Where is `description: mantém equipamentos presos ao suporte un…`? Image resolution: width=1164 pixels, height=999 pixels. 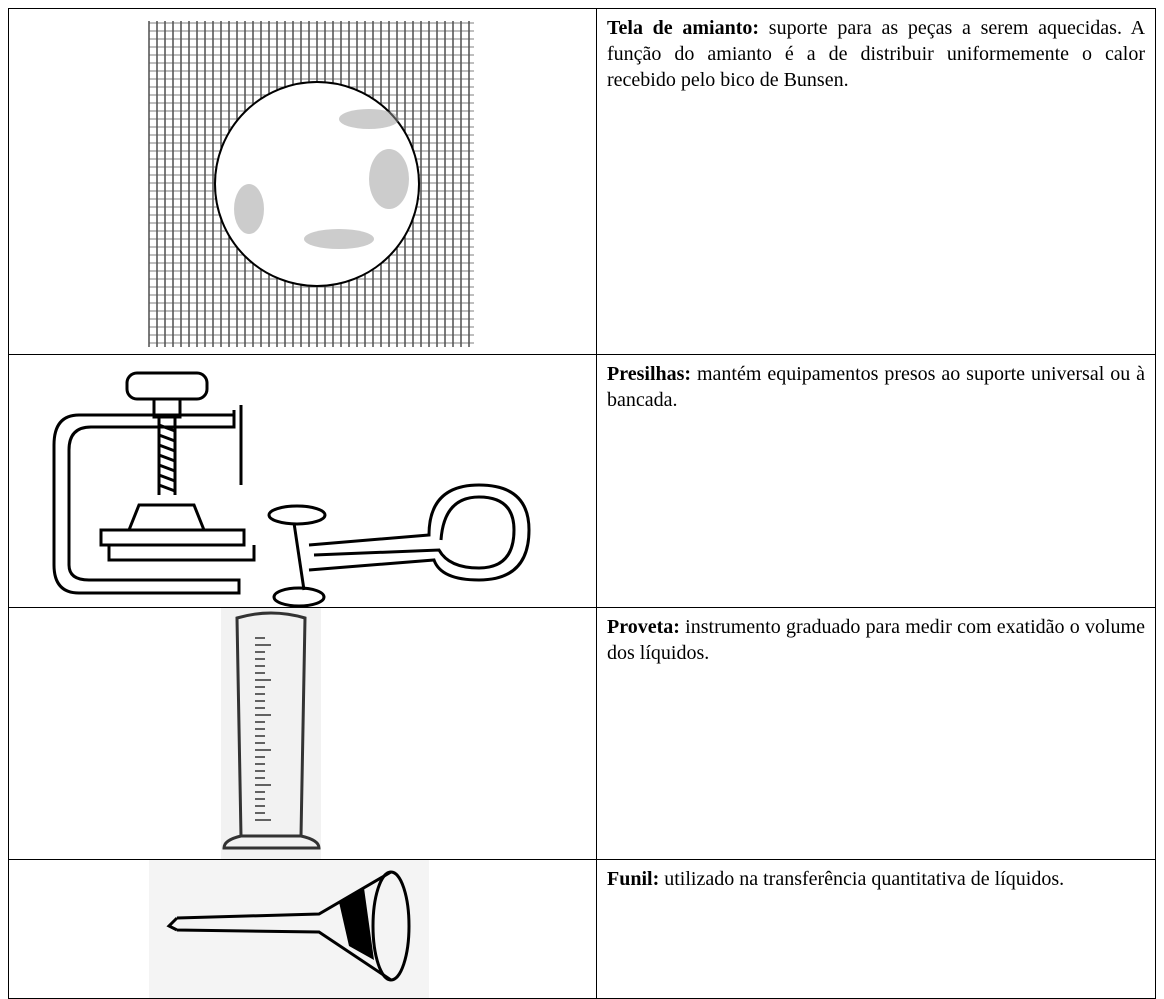
description: mantém equipamentos presos ao suporte un… is located at coordinates (876, 387).